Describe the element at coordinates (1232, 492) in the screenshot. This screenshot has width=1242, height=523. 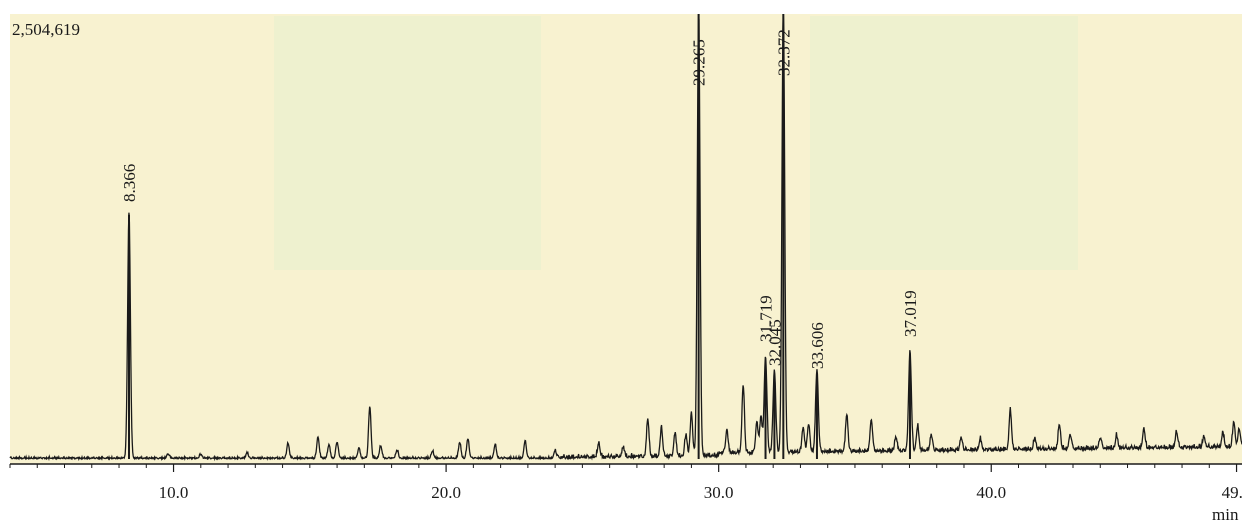
I see `x-tick-label-49.0: 49.0` at that location.